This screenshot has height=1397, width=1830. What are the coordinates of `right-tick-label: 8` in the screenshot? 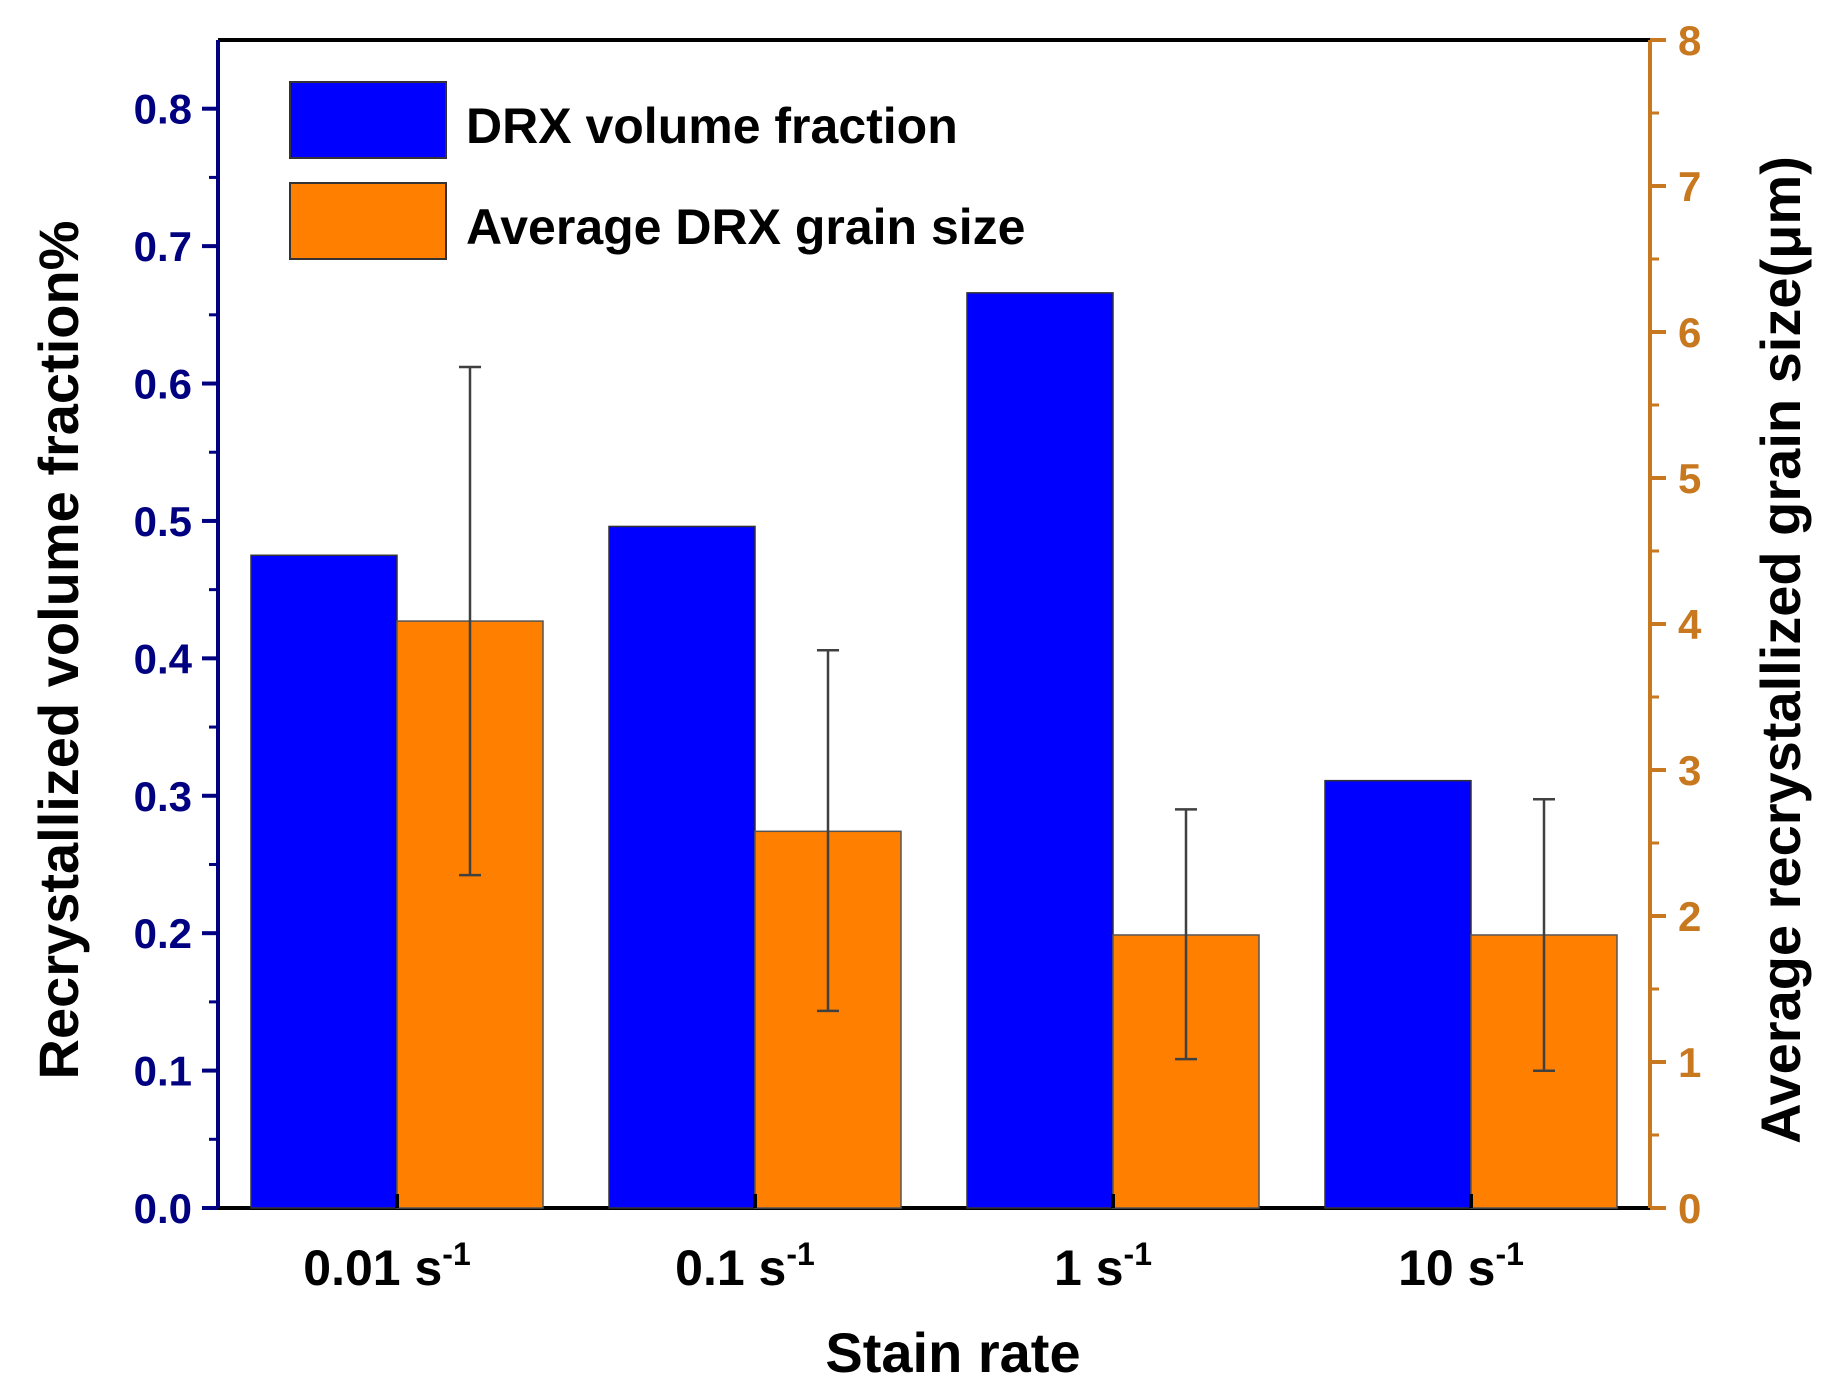 It's located at (1689, 40).